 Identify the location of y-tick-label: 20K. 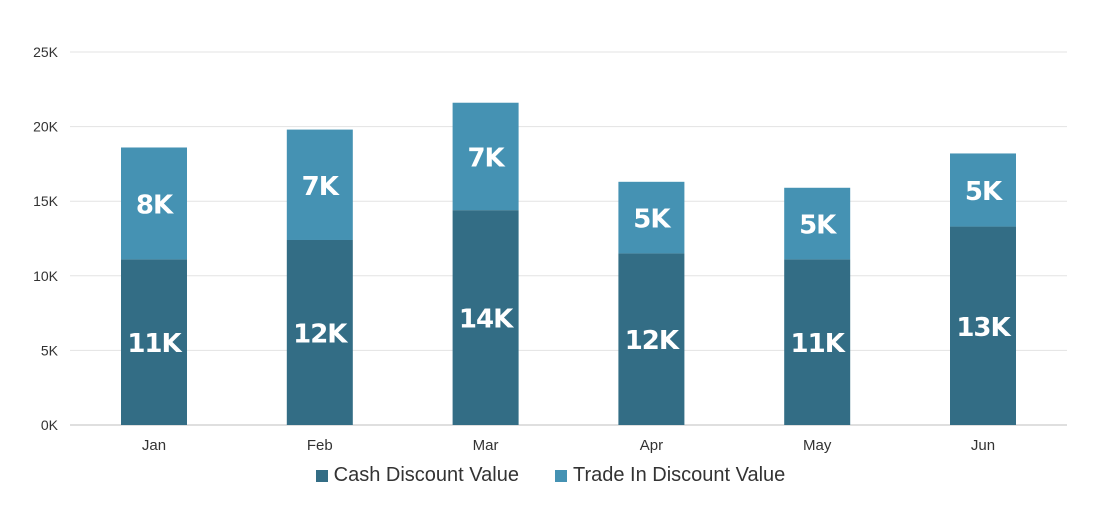
(46, 127).